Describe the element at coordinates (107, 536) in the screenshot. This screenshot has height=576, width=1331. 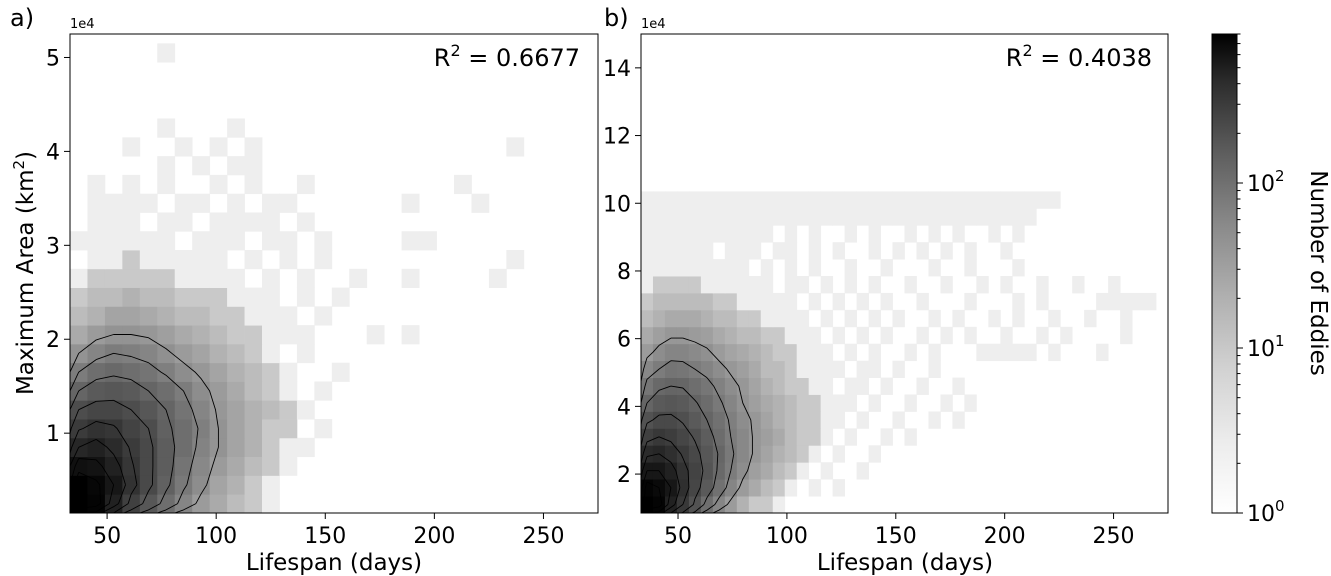
I see `panel-a-x-tick-label: 50` at that location.